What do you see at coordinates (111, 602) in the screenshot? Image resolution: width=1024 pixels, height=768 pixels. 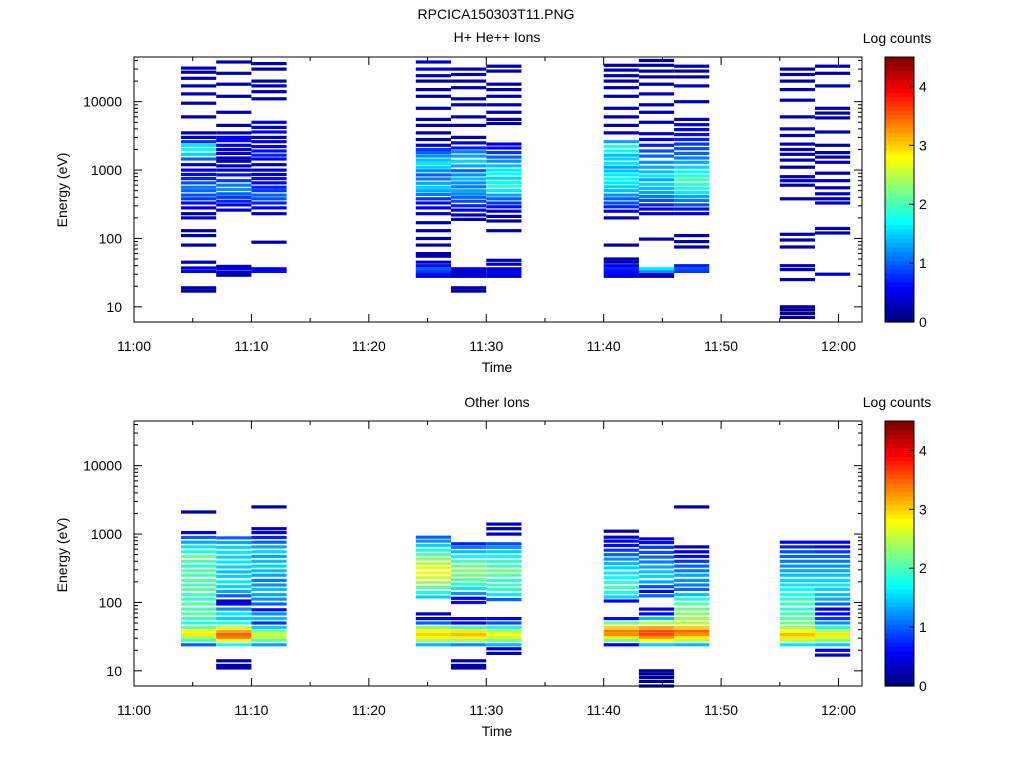 I see `y-tick-label: 100` at bounding box center [111, 602].